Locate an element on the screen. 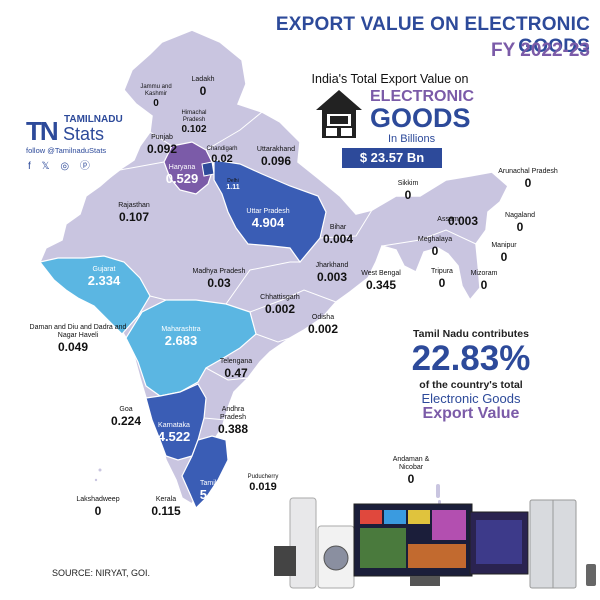  state-telangana: Telengana 0.47 is located at coordinates (236, 369).